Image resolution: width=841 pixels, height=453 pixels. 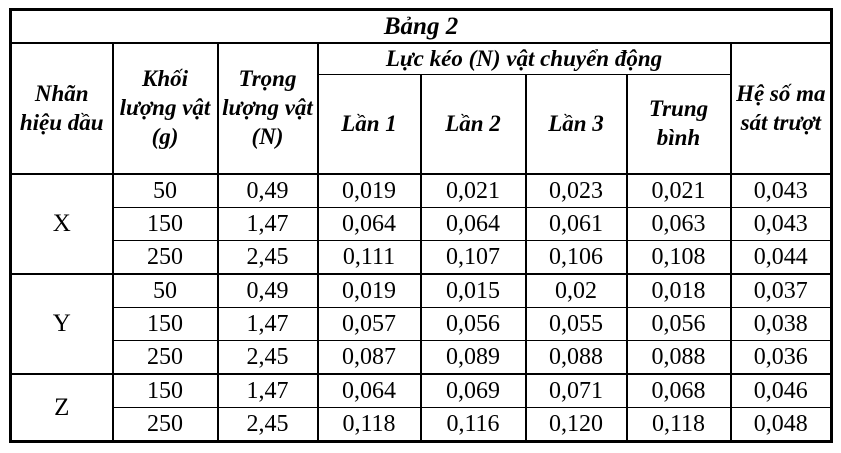 What do you see at coordinates (678, 390) in the screenshot?
I see `data-cell: 0,068` at bounding box center [678, 390].